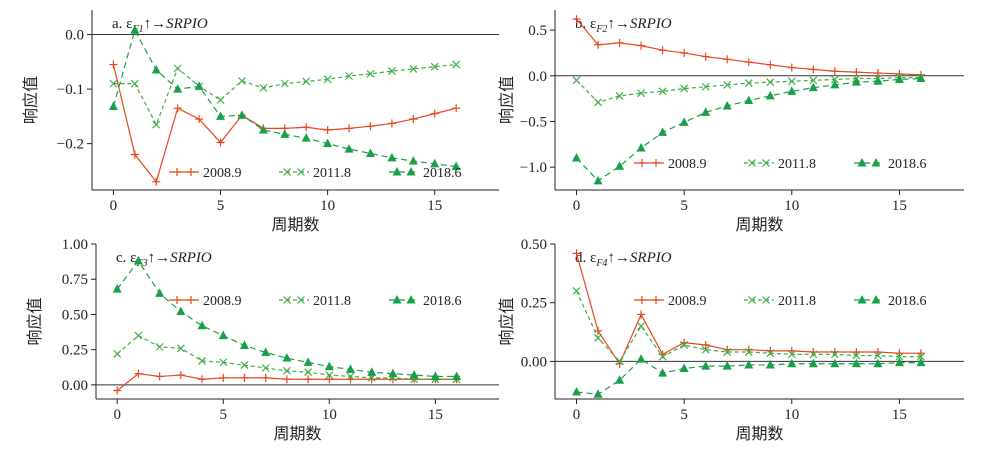  Describe the element at coordinates (160, 25) in the screenshot. I see `panel-title: a. εF1↑→SRPIO` at that location.